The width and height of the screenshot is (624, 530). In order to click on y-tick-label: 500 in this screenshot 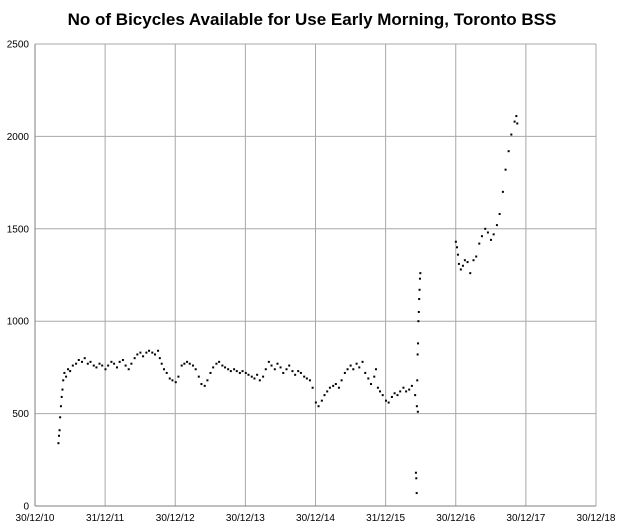, I will do `click(20, 414)`.